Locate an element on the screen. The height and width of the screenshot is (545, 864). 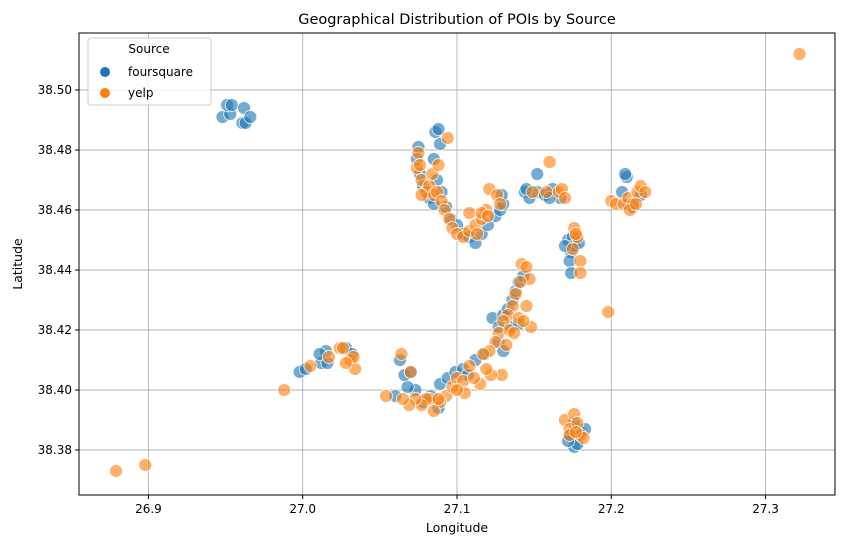
legend-title: Source is located at coordinates (148, 49).